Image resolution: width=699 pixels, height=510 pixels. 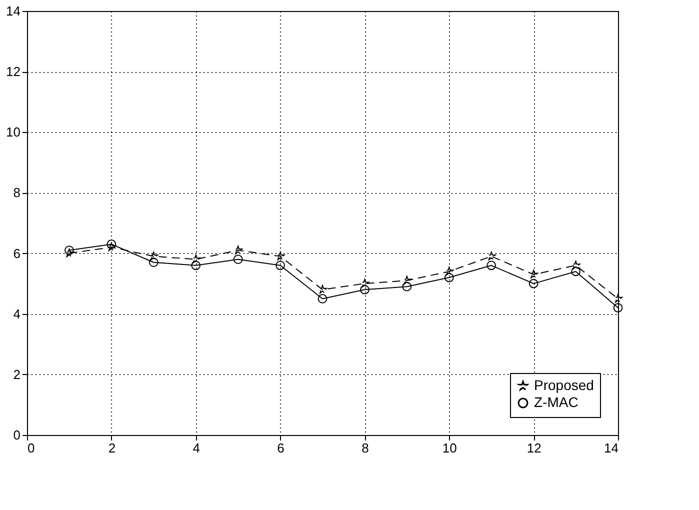 I want to click on y-tick-label: 12, so click(x=13, y=72).